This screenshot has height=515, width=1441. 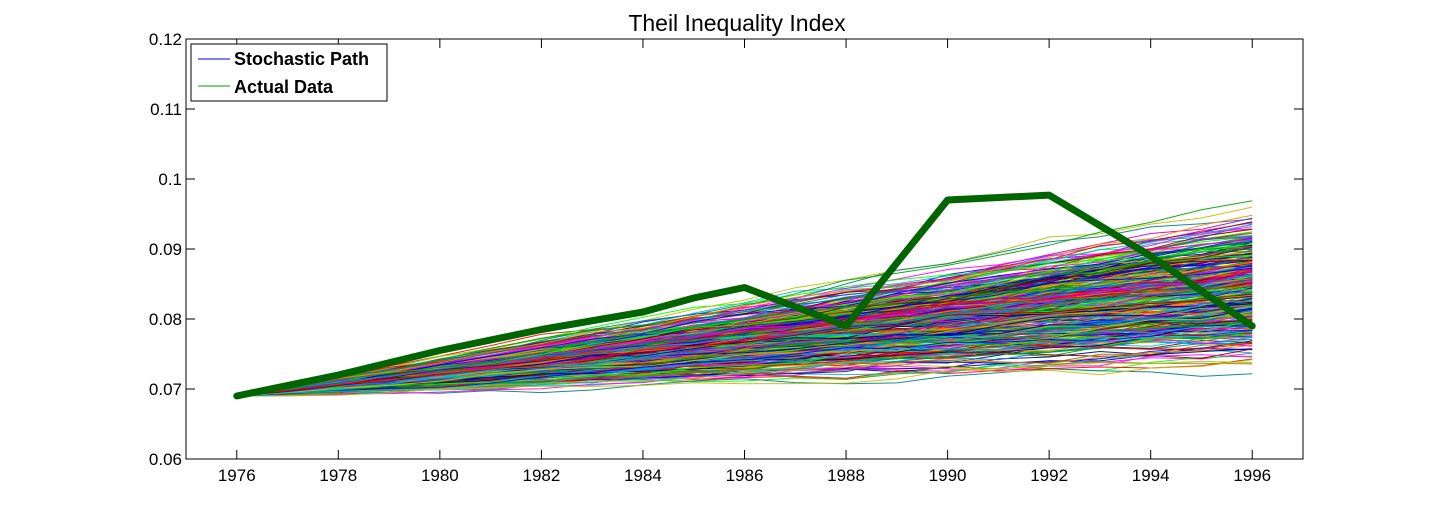 What do you see at coordinates (541, 475) in the screenshot?
I see `x-tick-label: 1982` at bounding box center [541, 475].